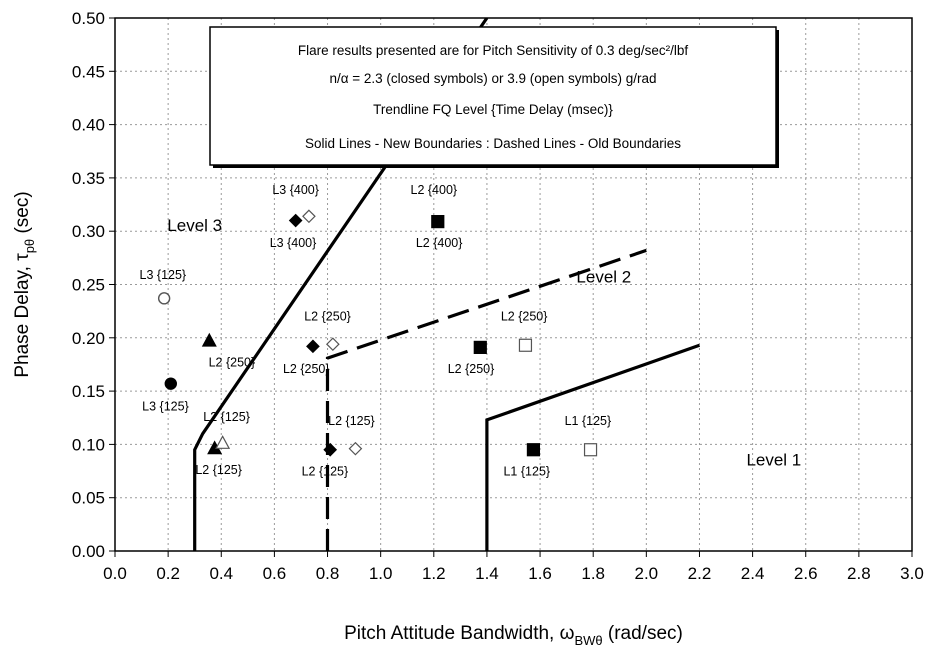  I want to click on region-label: Level 2, so click(603, 276).